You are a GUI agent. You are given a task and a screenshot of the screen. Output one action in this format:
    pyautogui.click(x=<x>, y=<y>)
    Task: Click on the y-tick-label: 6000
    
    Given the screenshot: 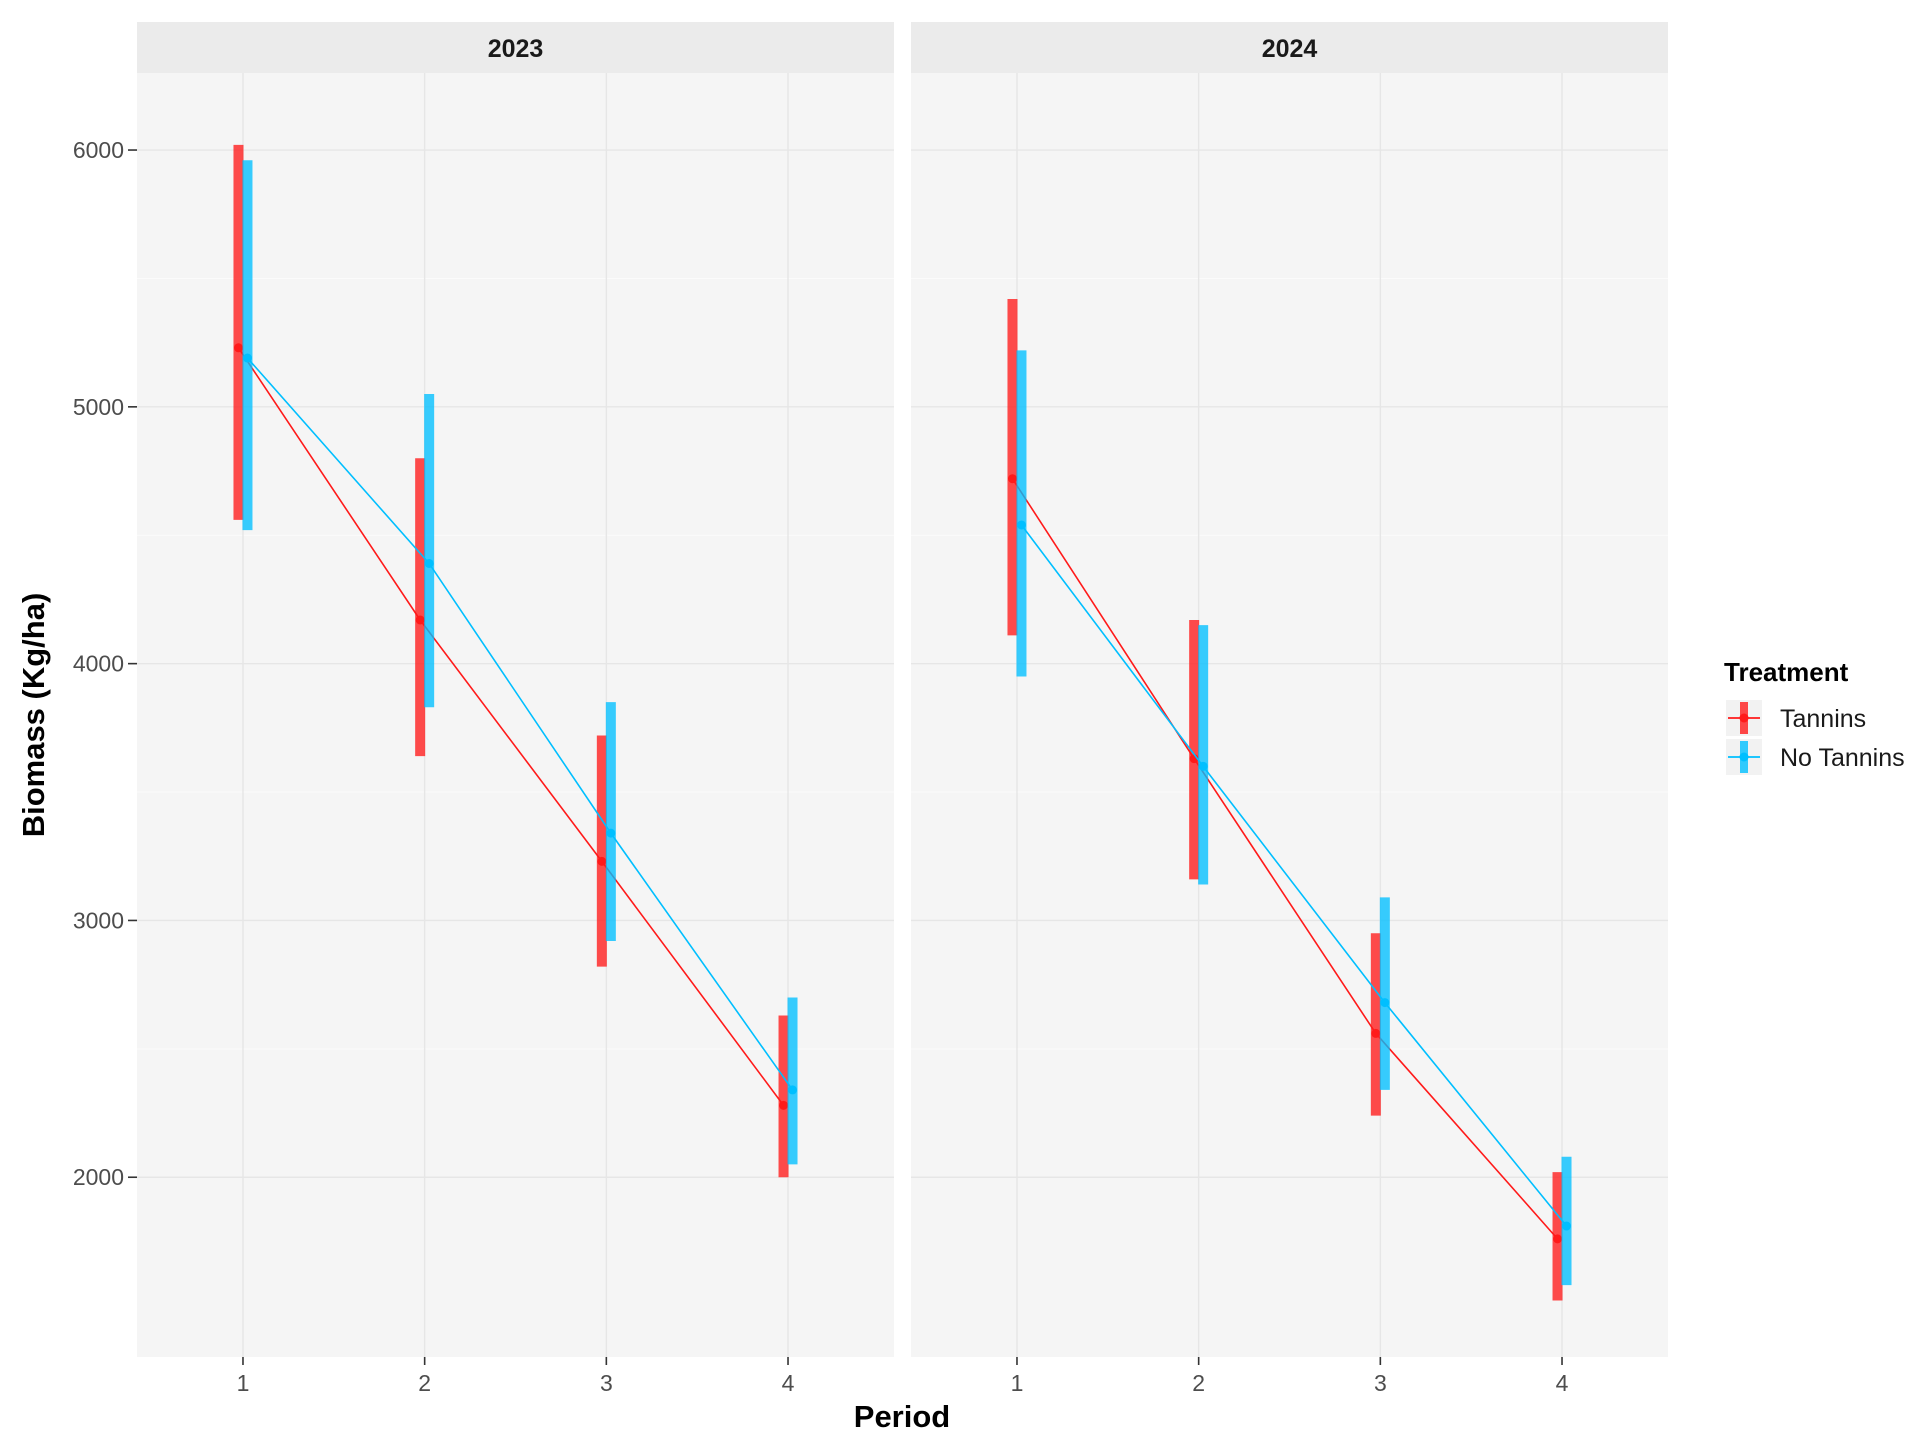 What is the action you would take?
    pyautogui.click(x=98, y=150)
    